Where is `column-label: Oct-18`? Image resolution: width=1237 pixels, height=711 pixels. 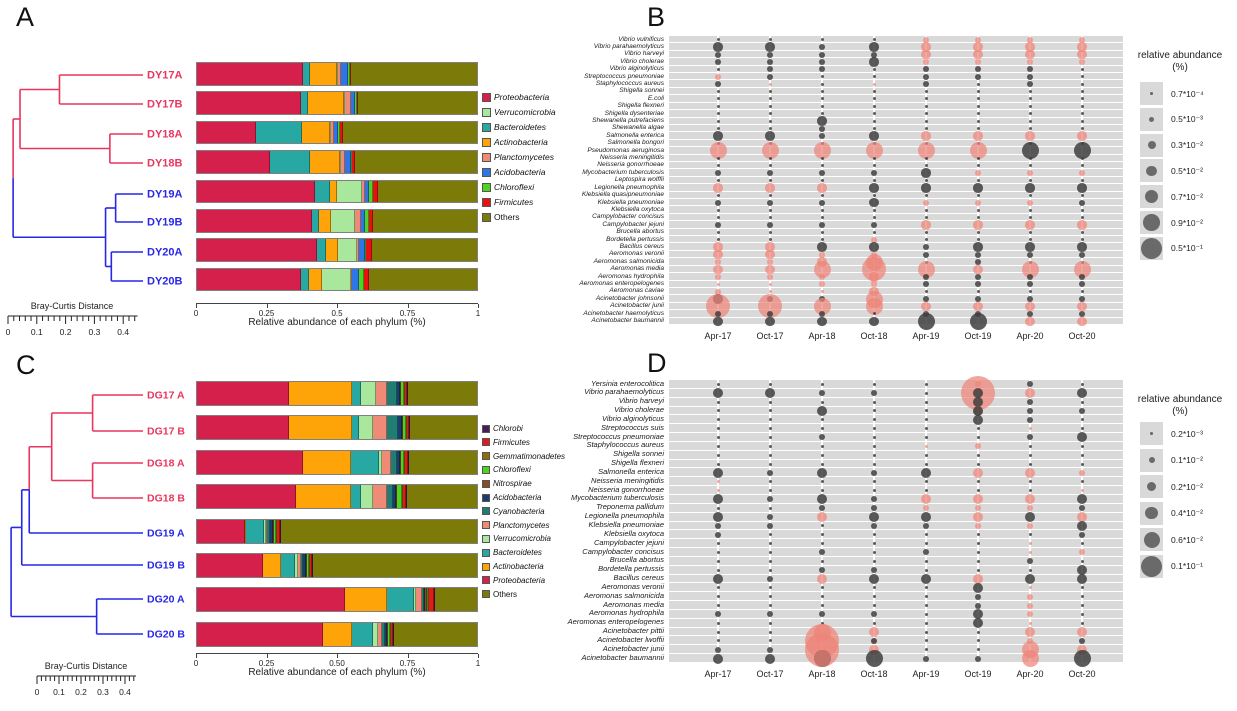 column-label: Oct-18 is located at coordinates (874, 336).